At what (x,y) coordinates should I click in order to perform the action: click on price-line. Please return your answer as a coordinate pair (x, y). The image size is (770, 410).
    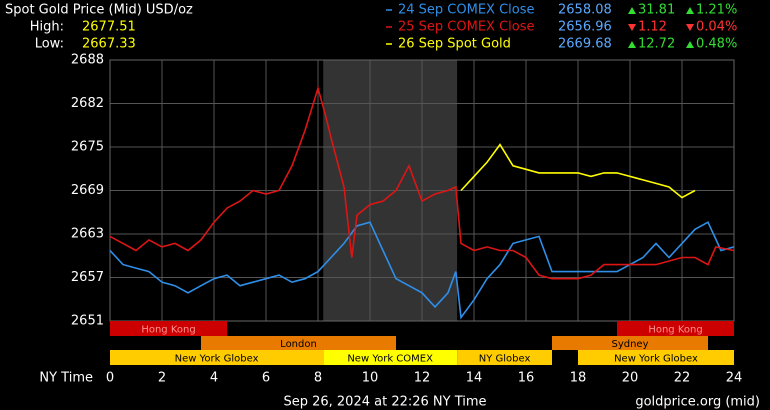
    Looking at the image, I should click on (578, 171).